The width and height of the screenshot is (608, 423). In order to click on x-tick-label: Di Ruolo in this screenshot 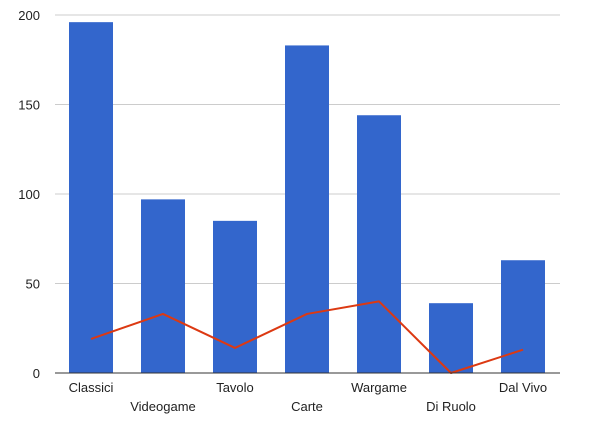, I will do `click(451, 406)`.